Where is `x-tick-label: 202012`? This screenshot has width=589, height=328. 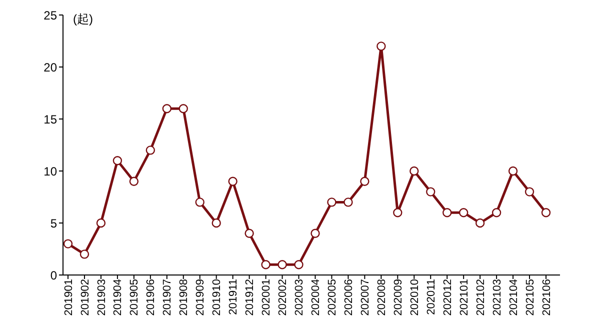
x-tick-label: 202012 is located at coordinates (448, 297).